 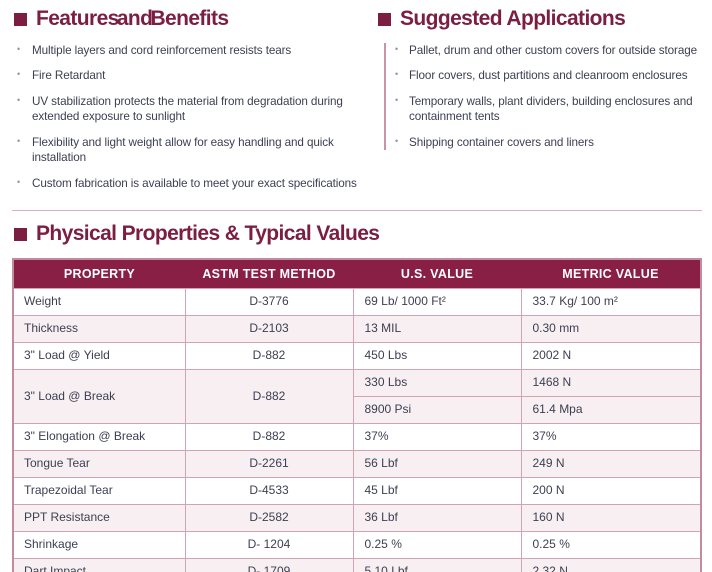 What do you see at coordinates (437, 545) in the screenshot?
I see `cell-us-value: 0.25 %` at bounding box center [437, 545].